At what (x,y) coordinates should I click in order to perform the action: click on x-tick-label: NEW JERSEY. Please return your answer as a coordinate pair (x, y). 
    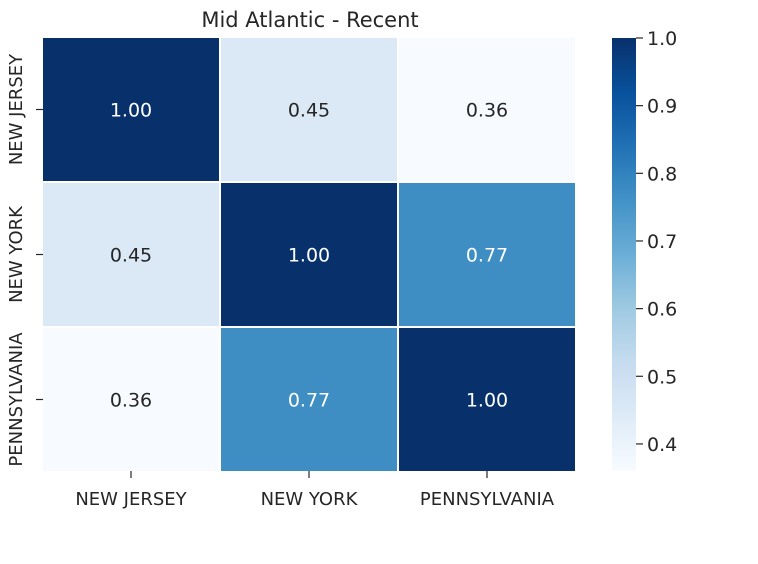
    Looking at the image, I should click on (131, 499).